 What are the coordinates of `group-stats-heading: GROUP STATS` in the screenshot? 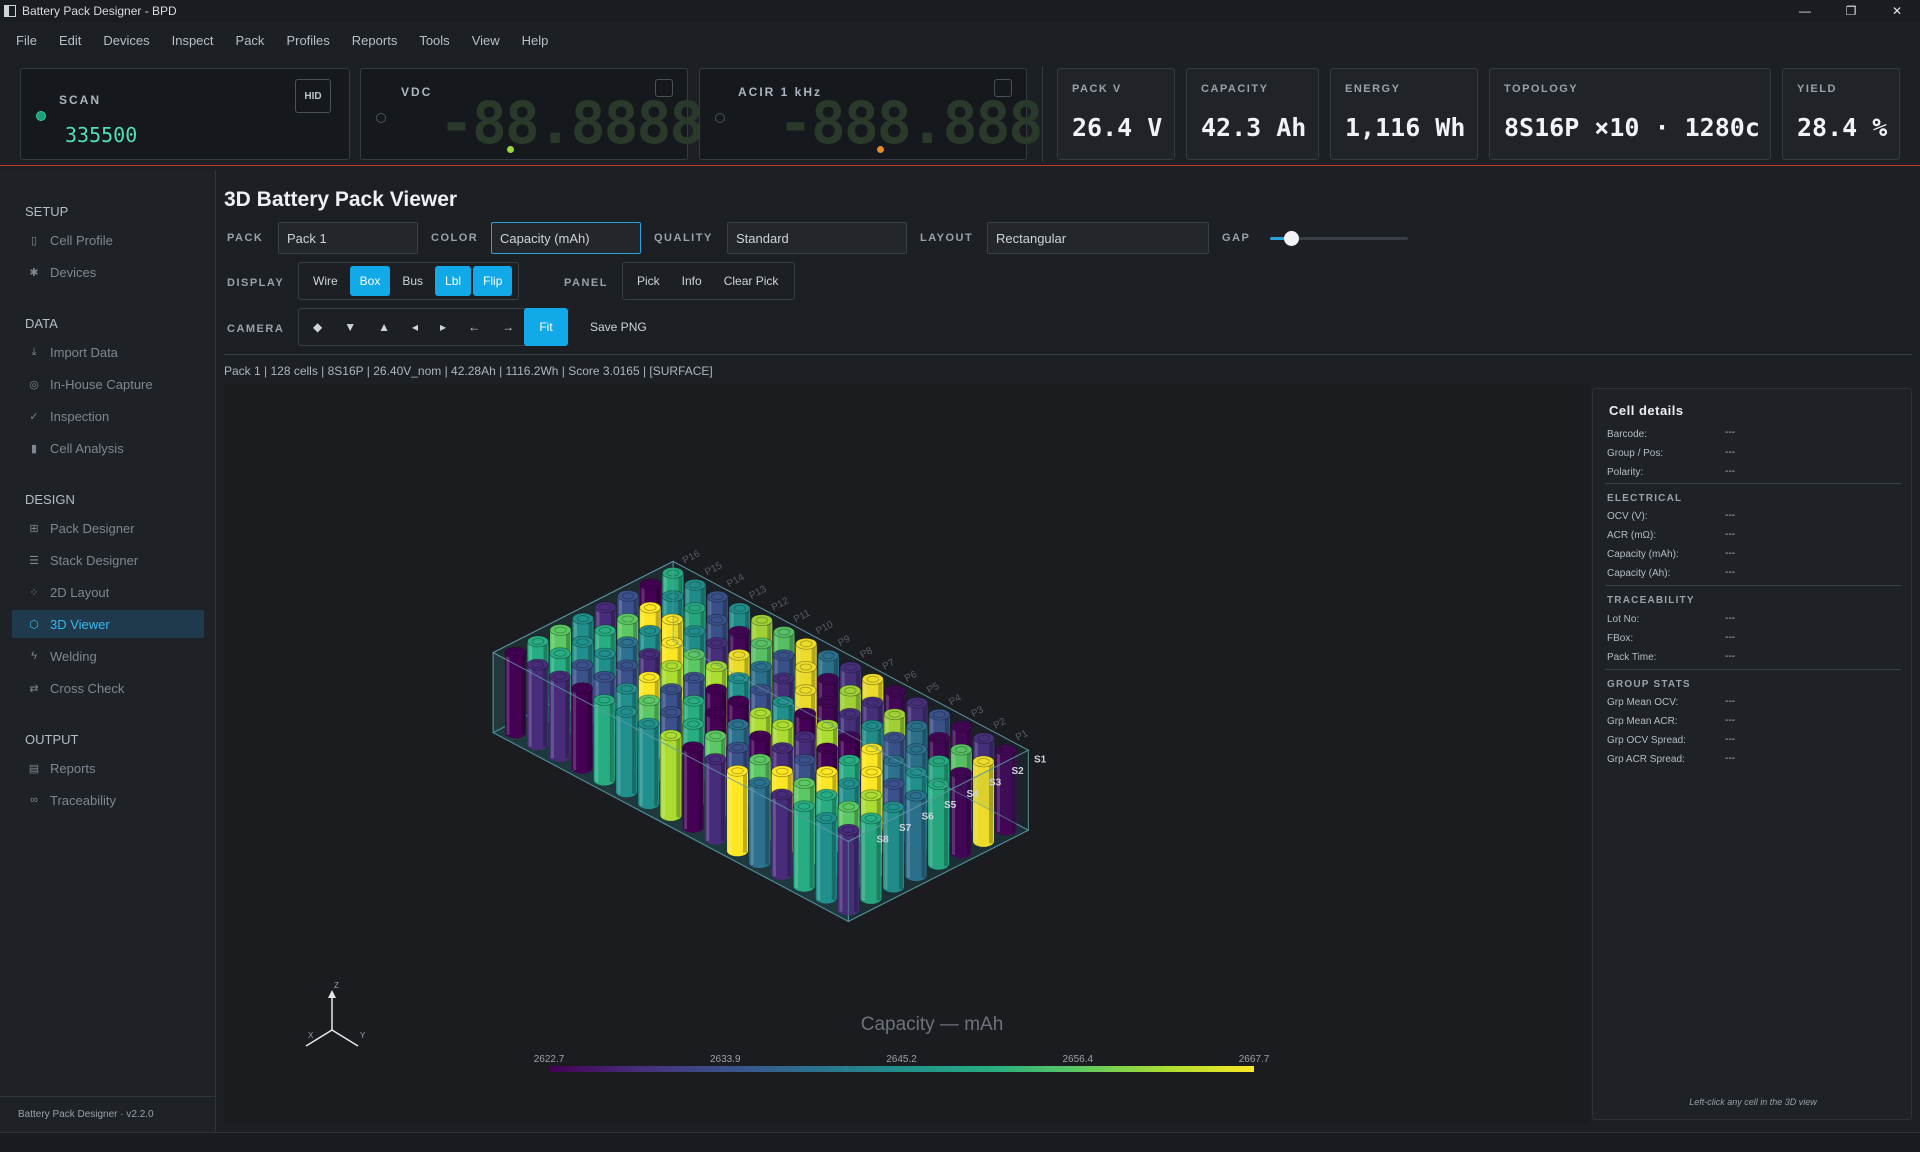 It's located at (1649, 684).